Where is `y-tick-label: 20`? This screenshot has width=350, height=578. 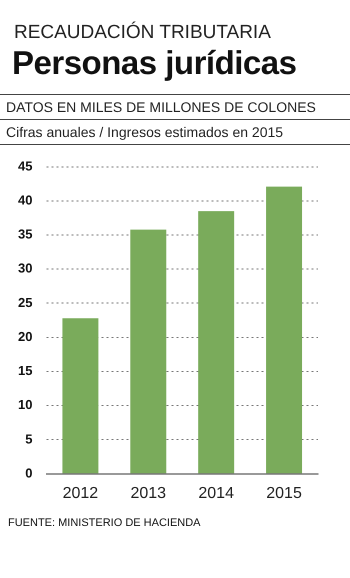 y-tick-label: 20 is located at coordinates (25, 336).